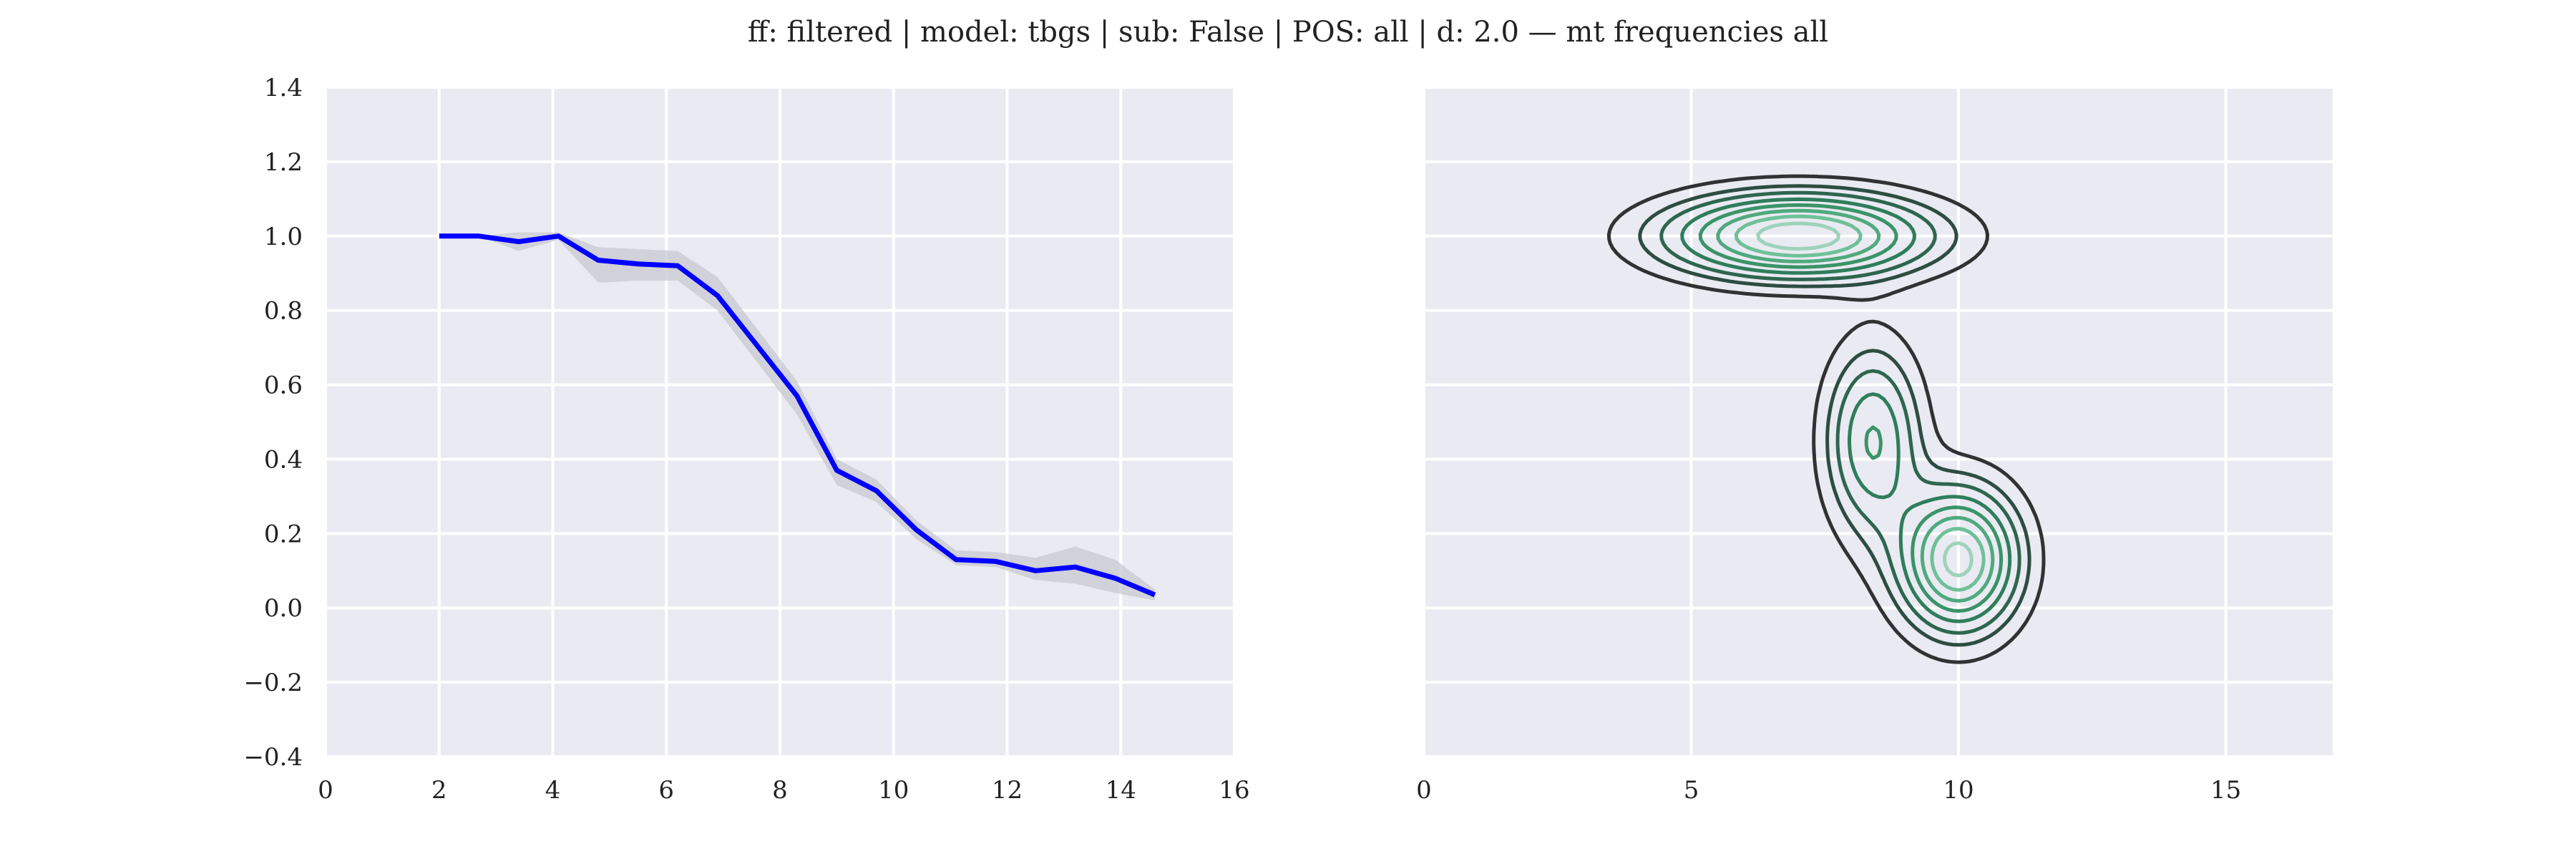 Image resolution: width=2576 pixels, height=859 pixels. I want to click on density-contours, so click(1826, 419).